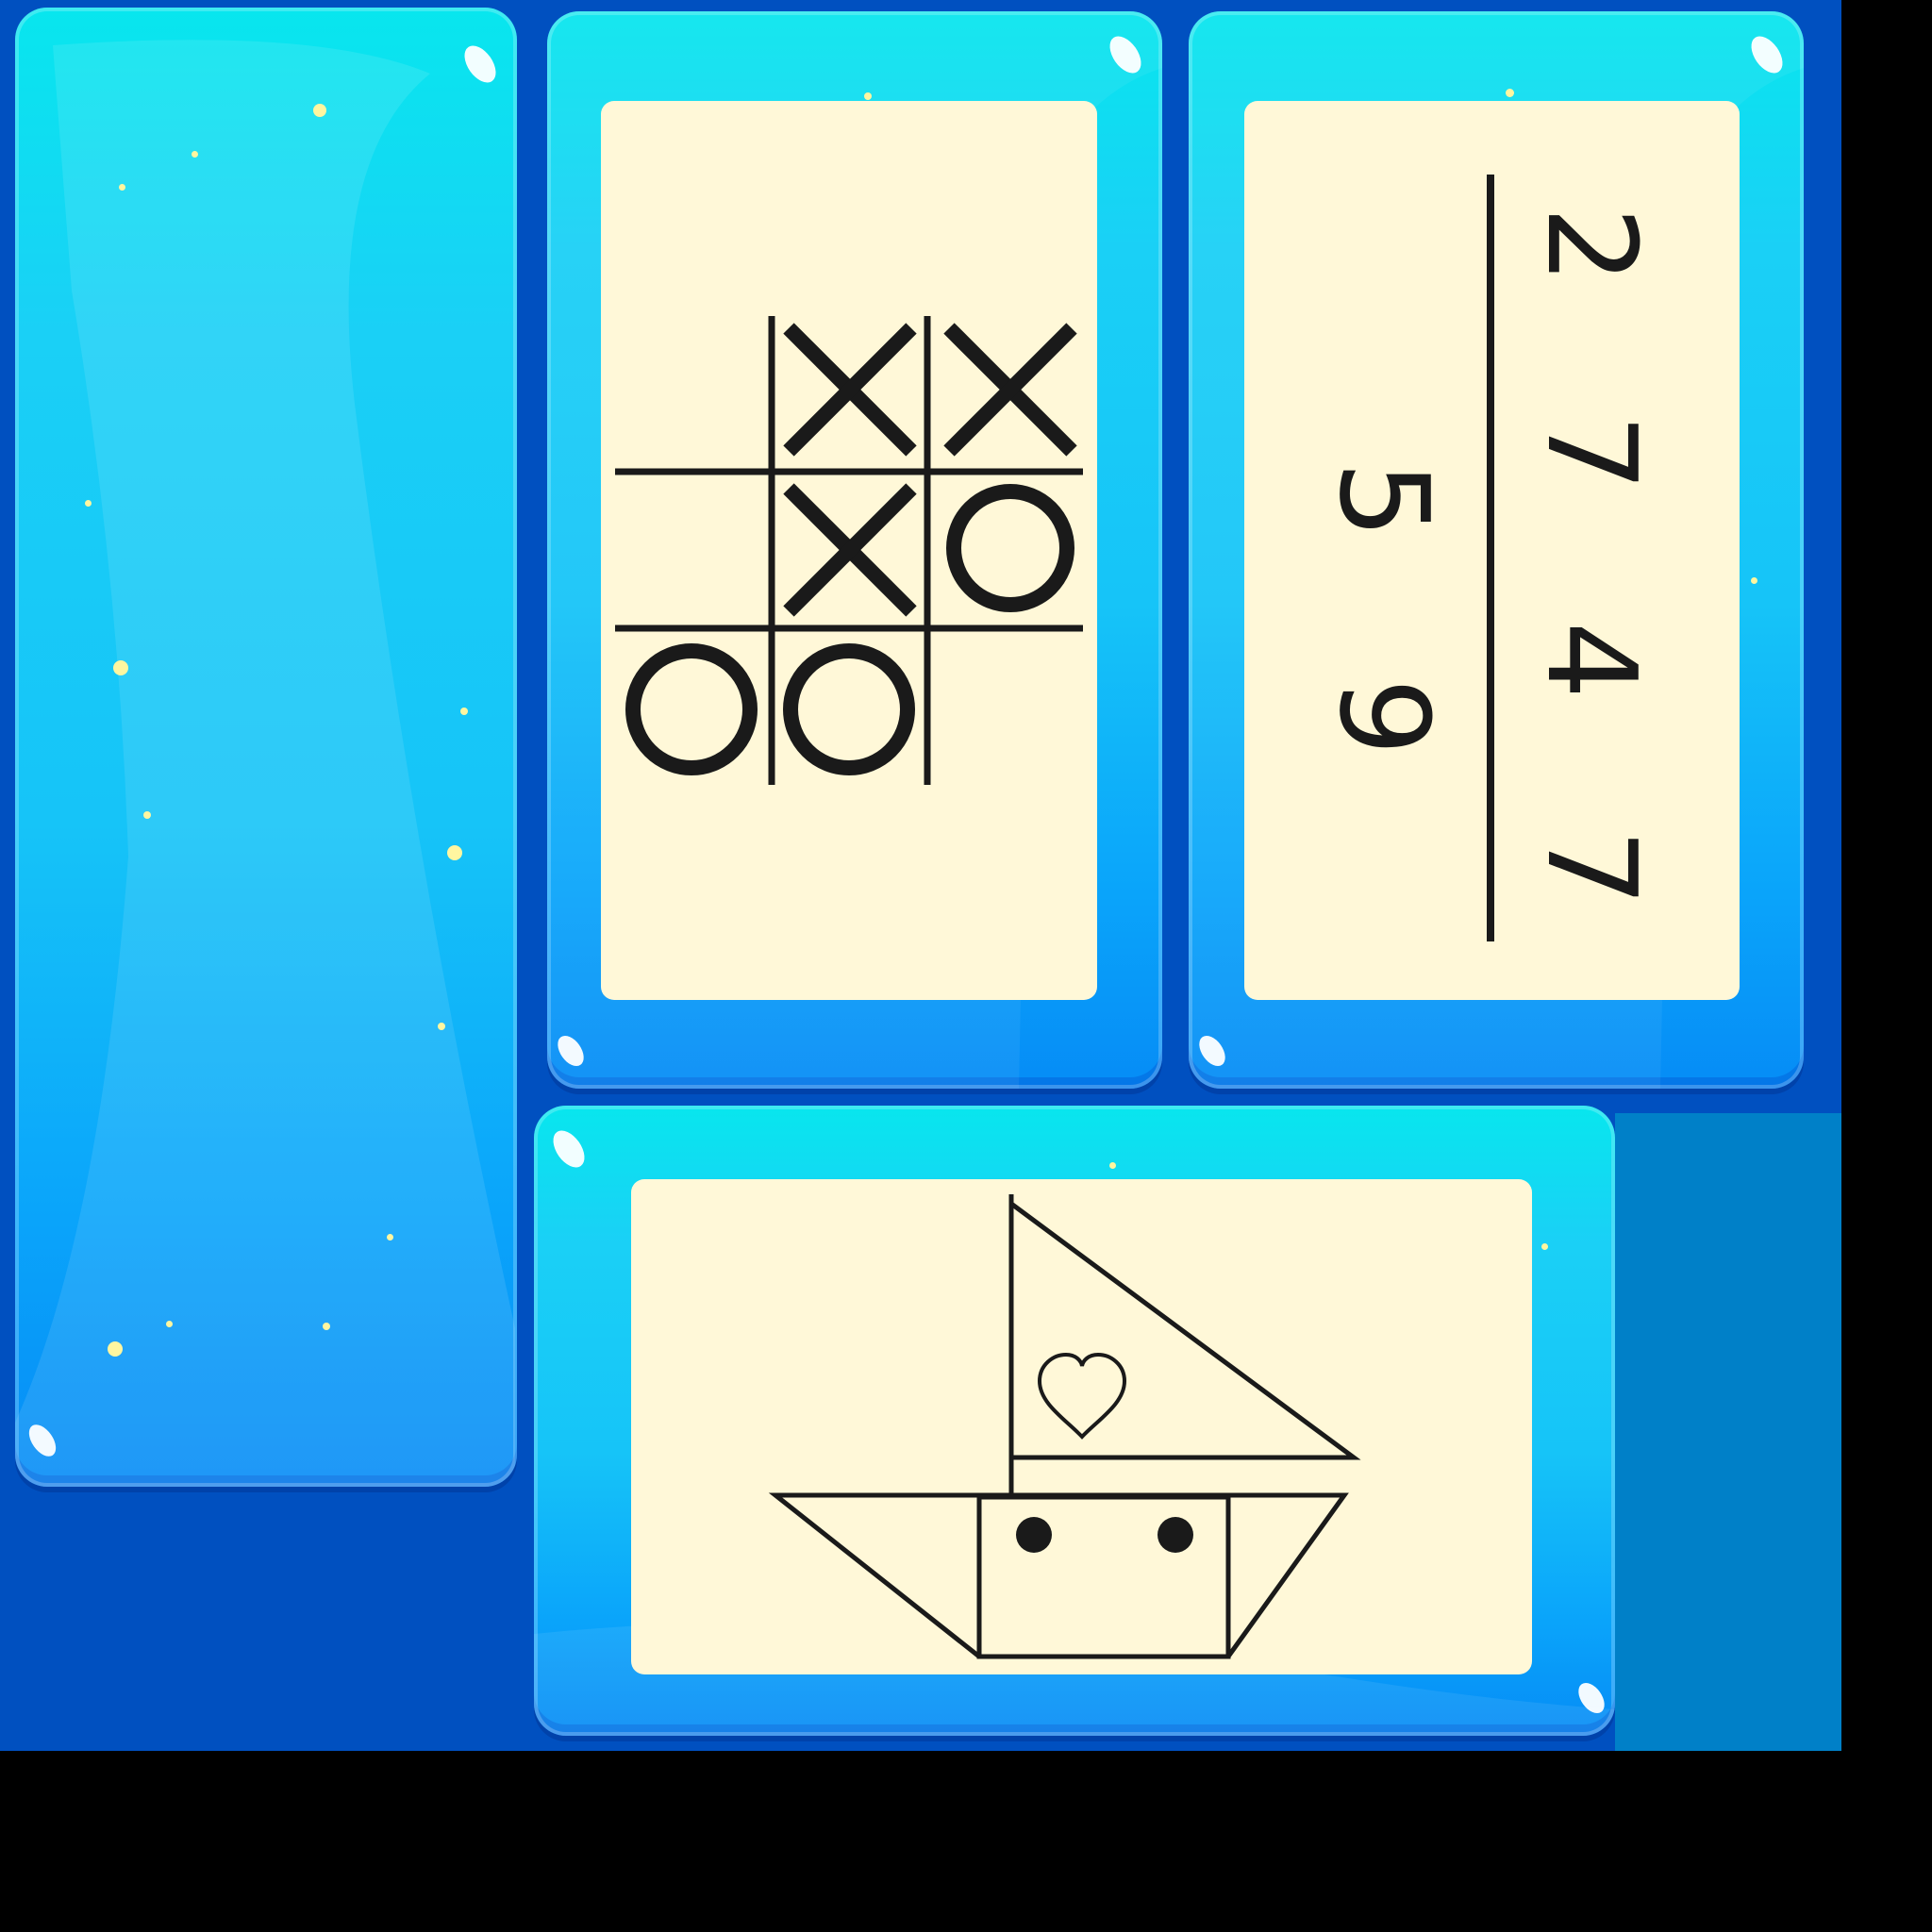 Image resolution: width=1932 pixels, height=1932 pixels. What do you see at coordinates (1728, 1432) in the screenshot?
I see `board-backdrop-right` at bounding box center [1728, 1432].